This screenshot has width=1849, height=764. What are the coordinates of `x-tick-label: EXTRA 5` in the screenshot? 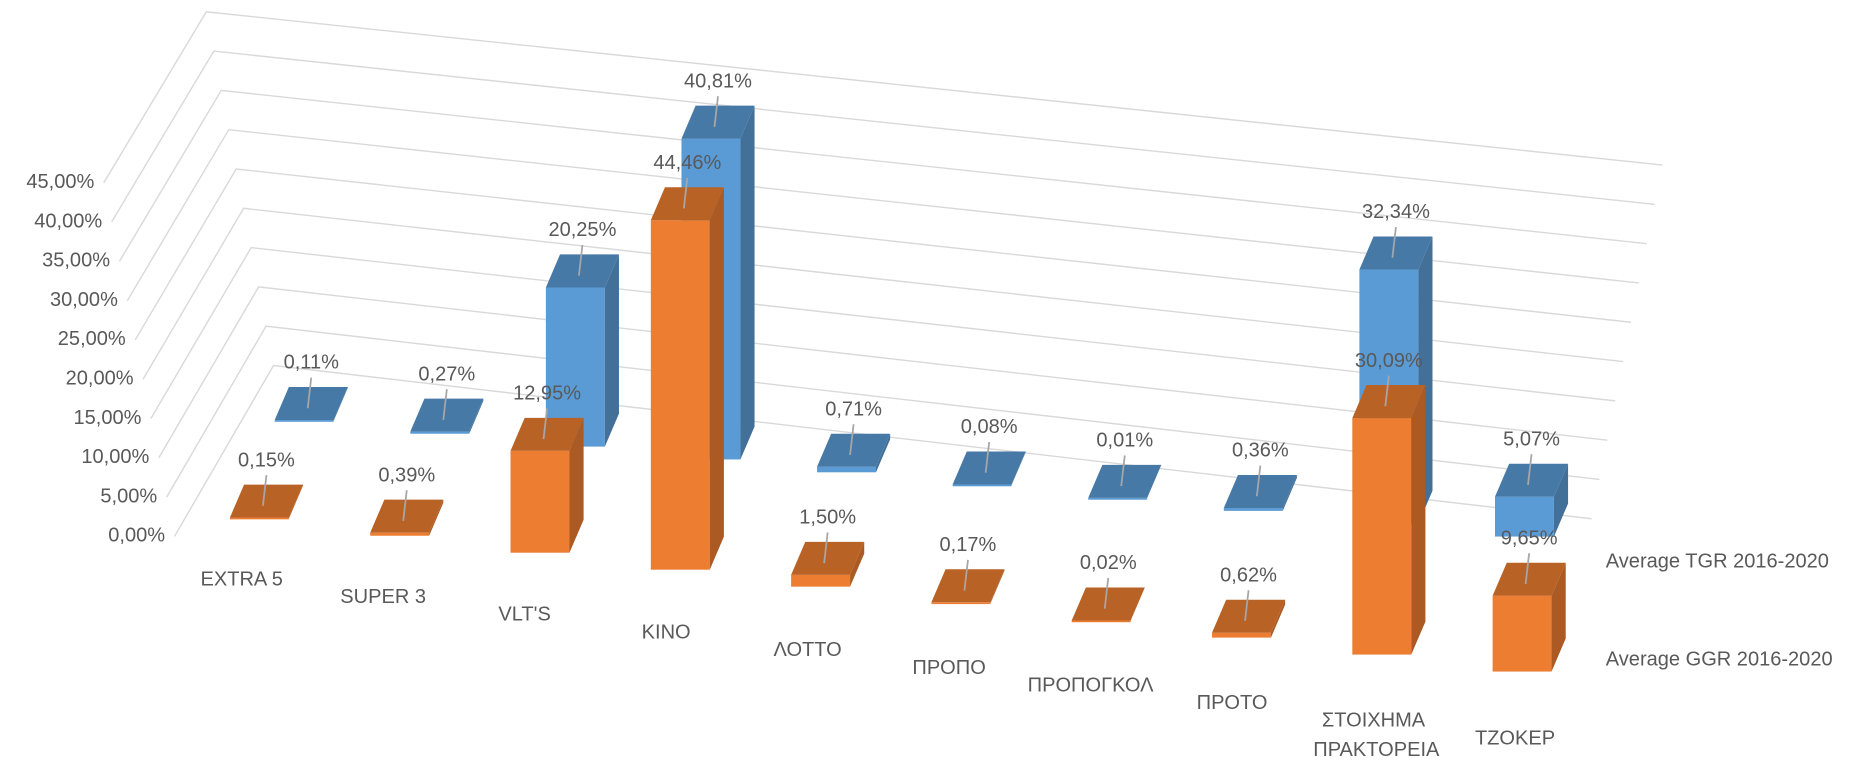 It's located at (241, 579).